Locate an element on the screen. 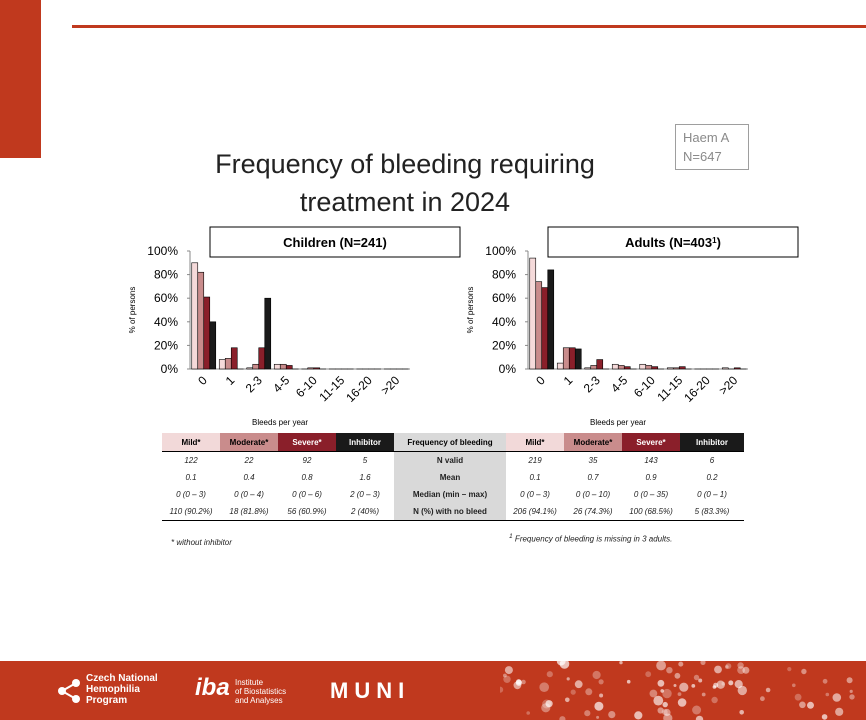 The width and height of the screenshot is (866, 720). badge-line1: Haem A is located at coordinates (706, 137).